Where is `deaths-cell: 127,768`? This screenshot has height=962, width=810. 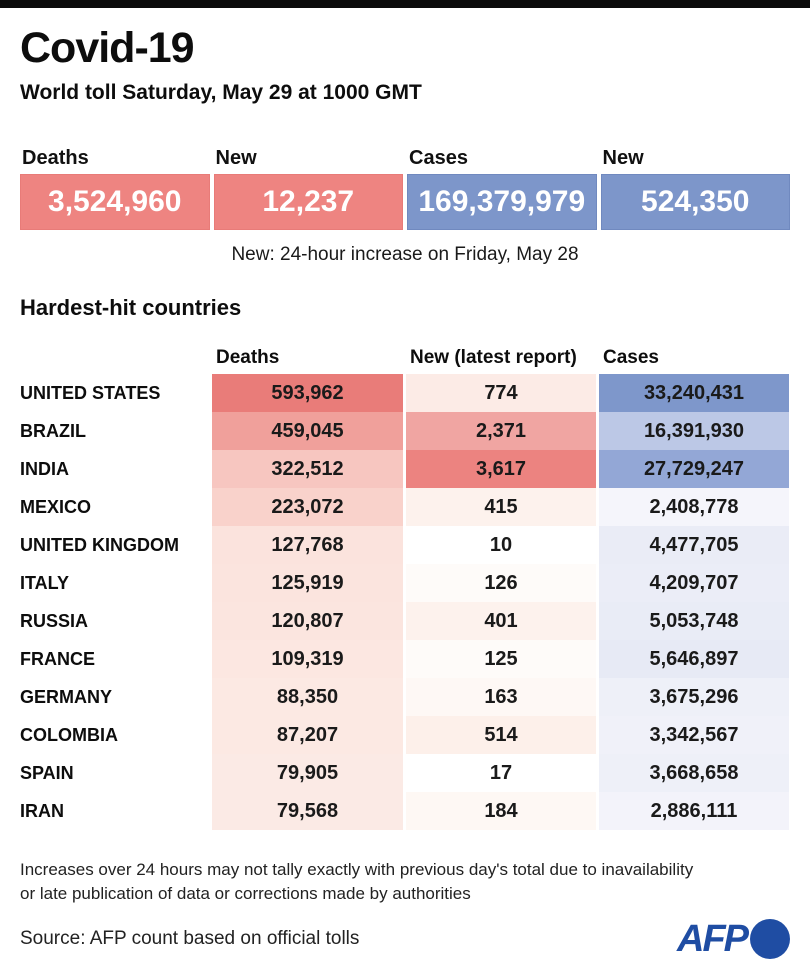
deaths-cell: 127,768 is located at coordinates (307, 545).